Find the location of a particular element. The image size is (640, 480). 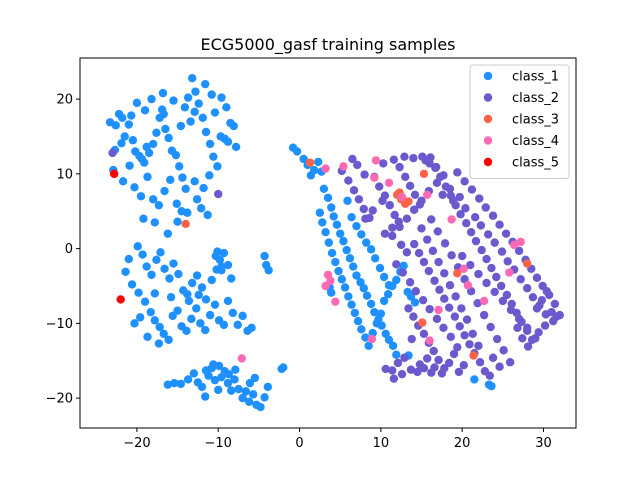

x-tick-label-1: −10 is located at coordinates (218, 443).